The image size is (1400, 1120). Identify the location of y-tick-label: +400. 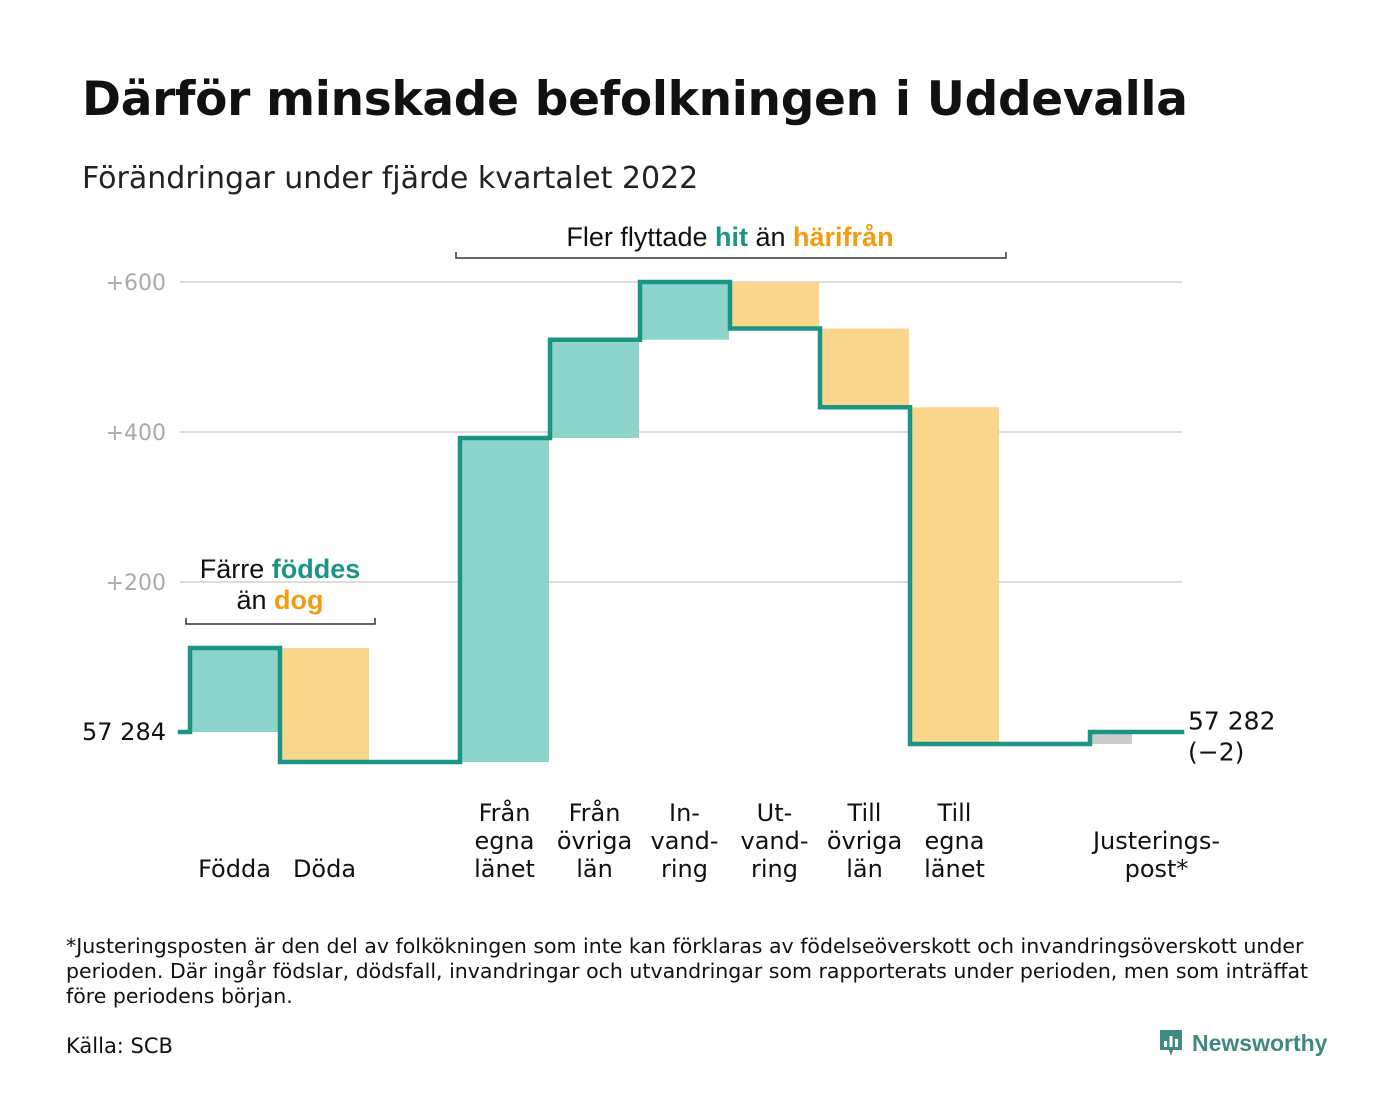
(136, 433).